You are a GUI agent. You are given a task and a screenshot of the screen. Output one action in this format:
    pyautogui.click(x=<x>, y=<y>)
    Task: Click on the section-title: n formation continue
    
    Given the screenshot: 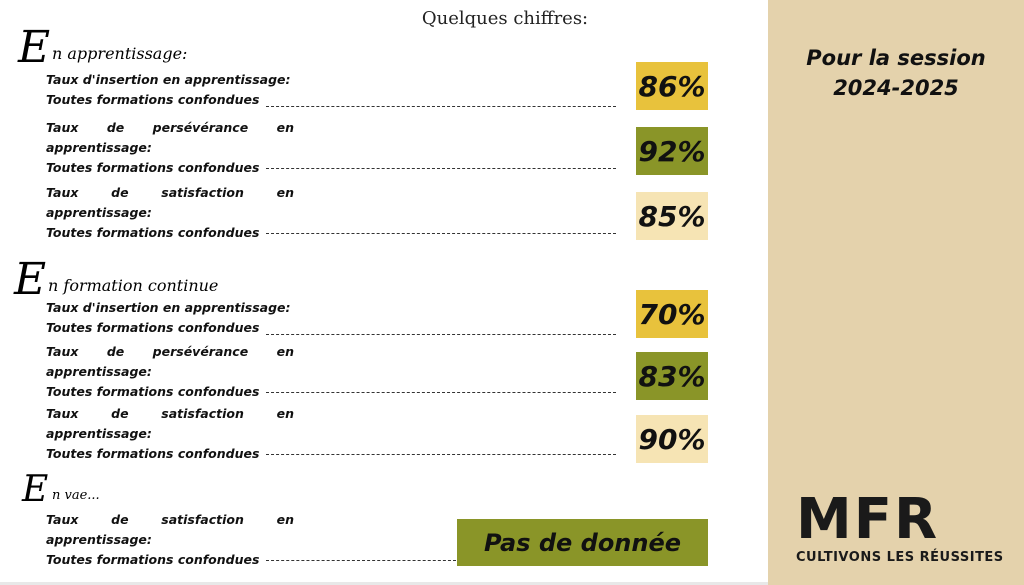 What is the action you would take?
    pyautogui.click(x=133, y=285)
    